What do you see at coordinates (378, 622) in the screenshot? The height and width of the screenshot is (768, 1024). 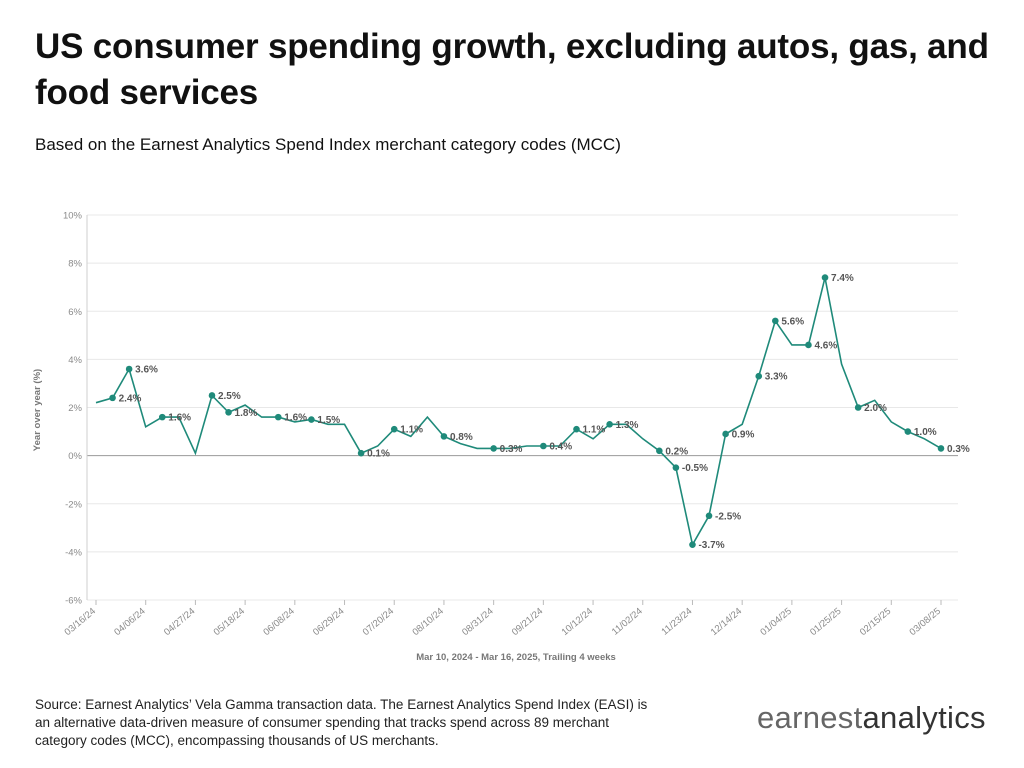 I see `x-tick-label: 07/20/24` at bounding box center [378, 622].